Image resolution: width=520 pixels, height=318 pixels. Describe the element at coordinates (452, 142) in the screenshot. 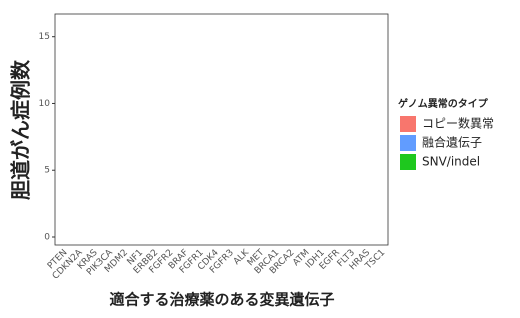

I see `legend-label: 融合遺伝子` at that location.